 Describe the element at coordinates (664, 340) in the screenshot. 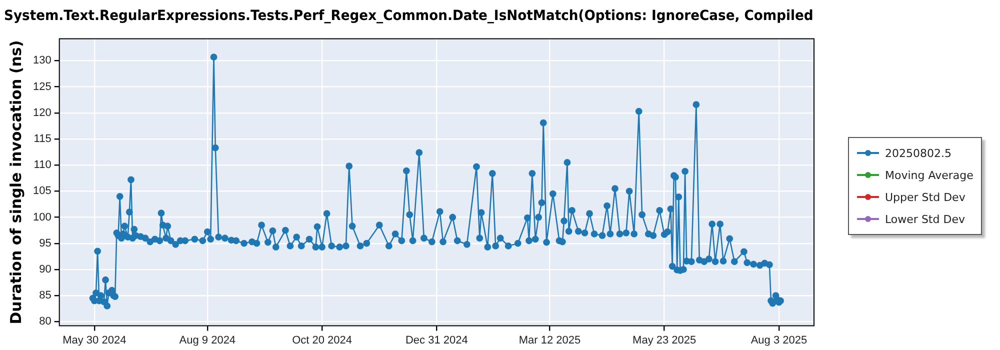

I see `x-tick-label: May 23 2025` at that location.